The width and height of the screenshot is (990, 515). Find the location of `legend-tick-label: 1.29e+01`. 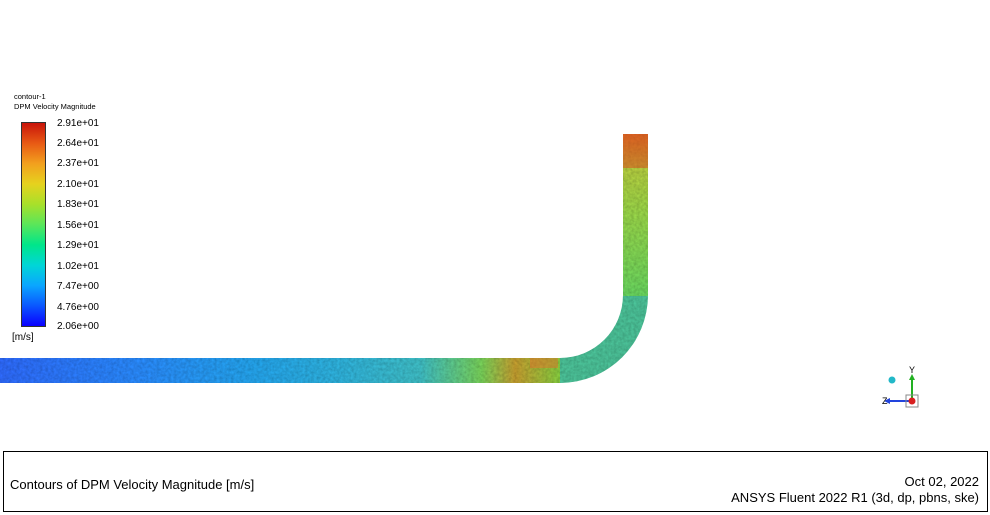

legend-tick-label: 1.29e+01 is located at coordinates (78, 245).